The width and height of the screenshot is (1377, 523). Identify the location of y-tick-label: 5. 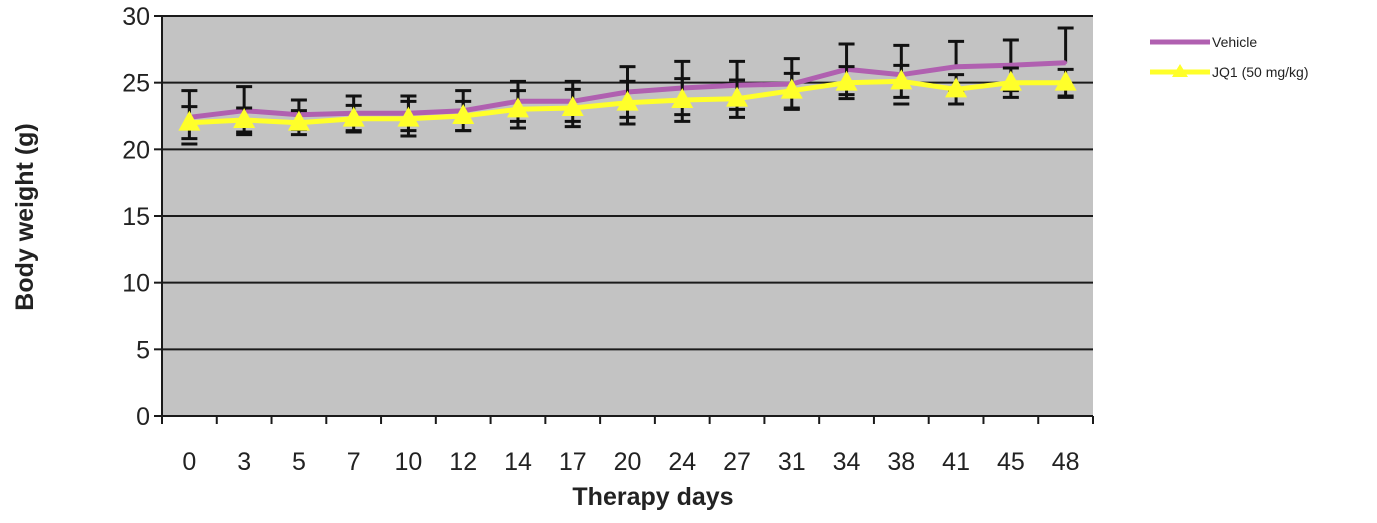
(143, 350).